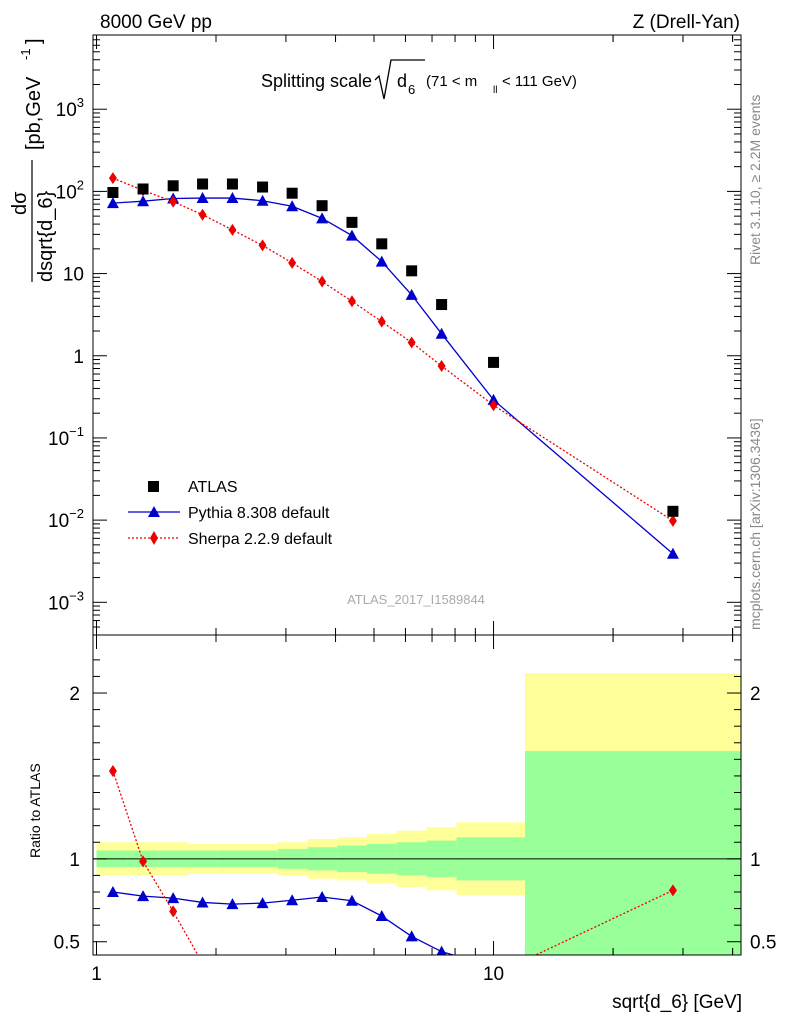  I want to click on ratio-y-tick-label-left: 2, so click(74, 694).